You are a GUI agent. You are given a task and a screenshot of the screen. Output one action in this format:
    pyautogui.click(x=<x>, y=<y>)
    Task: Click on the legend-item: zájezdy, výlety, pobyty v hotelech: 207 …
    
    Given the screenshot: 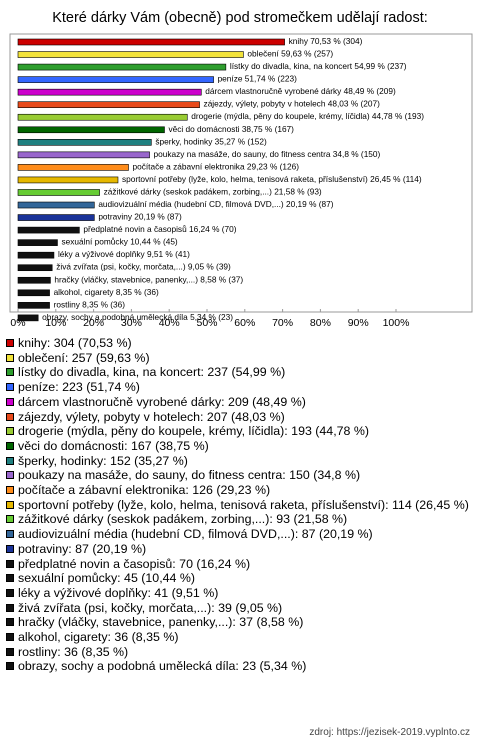 What is the action you would take?
    pyautogui.click(x=239, y=417)
    